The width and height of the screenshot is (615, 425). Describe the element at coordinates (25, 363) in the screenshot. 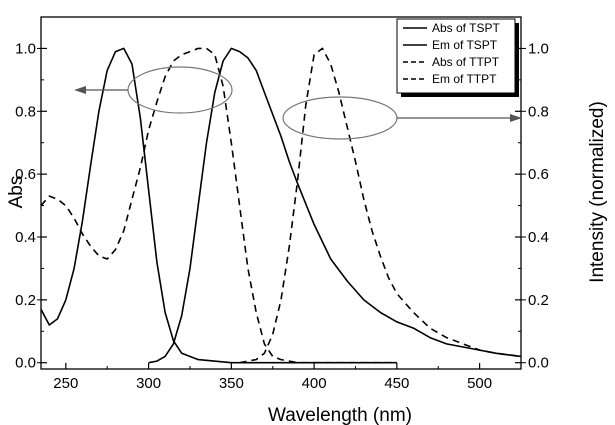

I see `y-tick-label-left: 0.0` at that location.